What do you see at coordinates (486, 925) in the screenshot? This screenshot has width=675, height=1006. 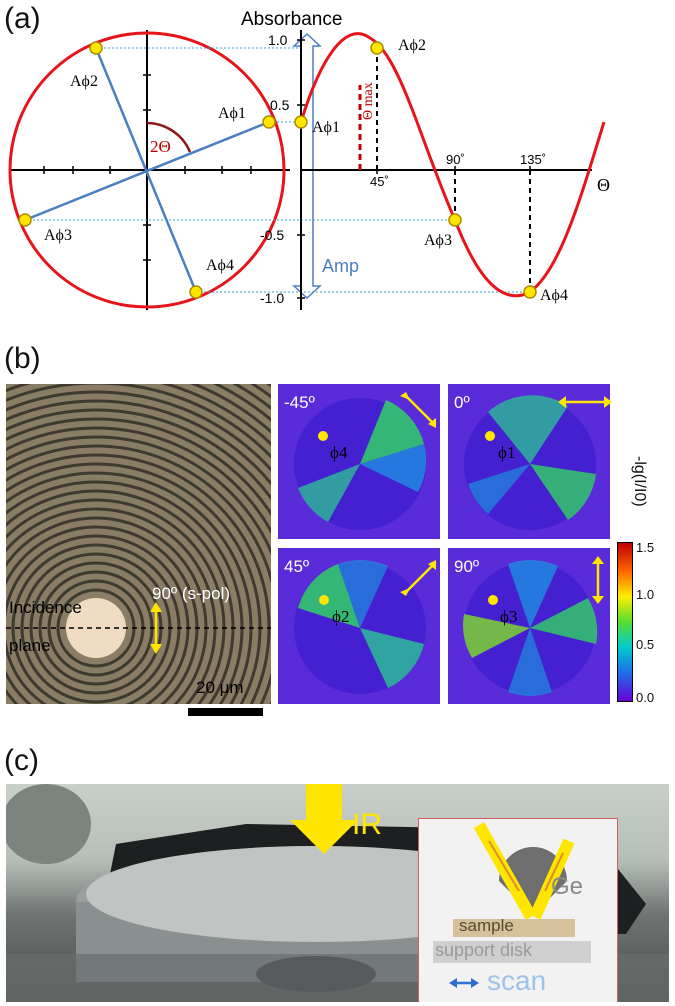 I see `sample-label: sample` at bounding box center [486, 925].